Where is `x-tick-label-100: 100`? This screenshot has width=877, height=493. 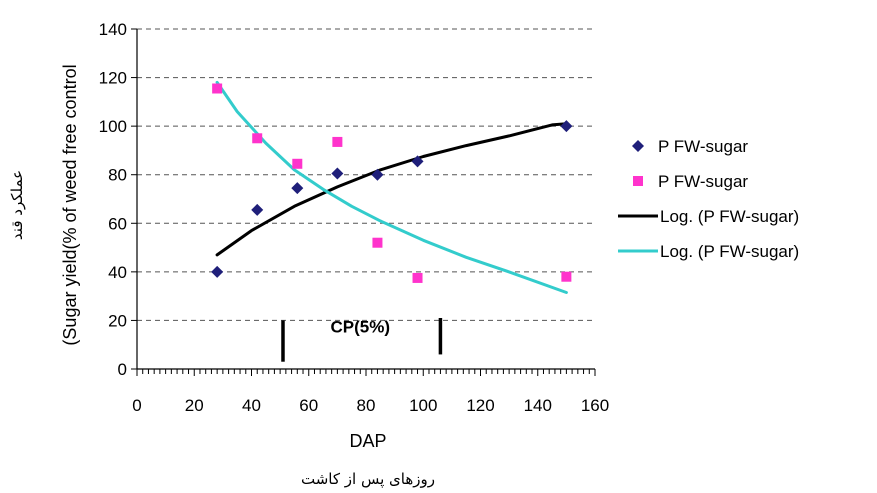 x-tick-label-100: 100 is located at coordinates (423, 405).